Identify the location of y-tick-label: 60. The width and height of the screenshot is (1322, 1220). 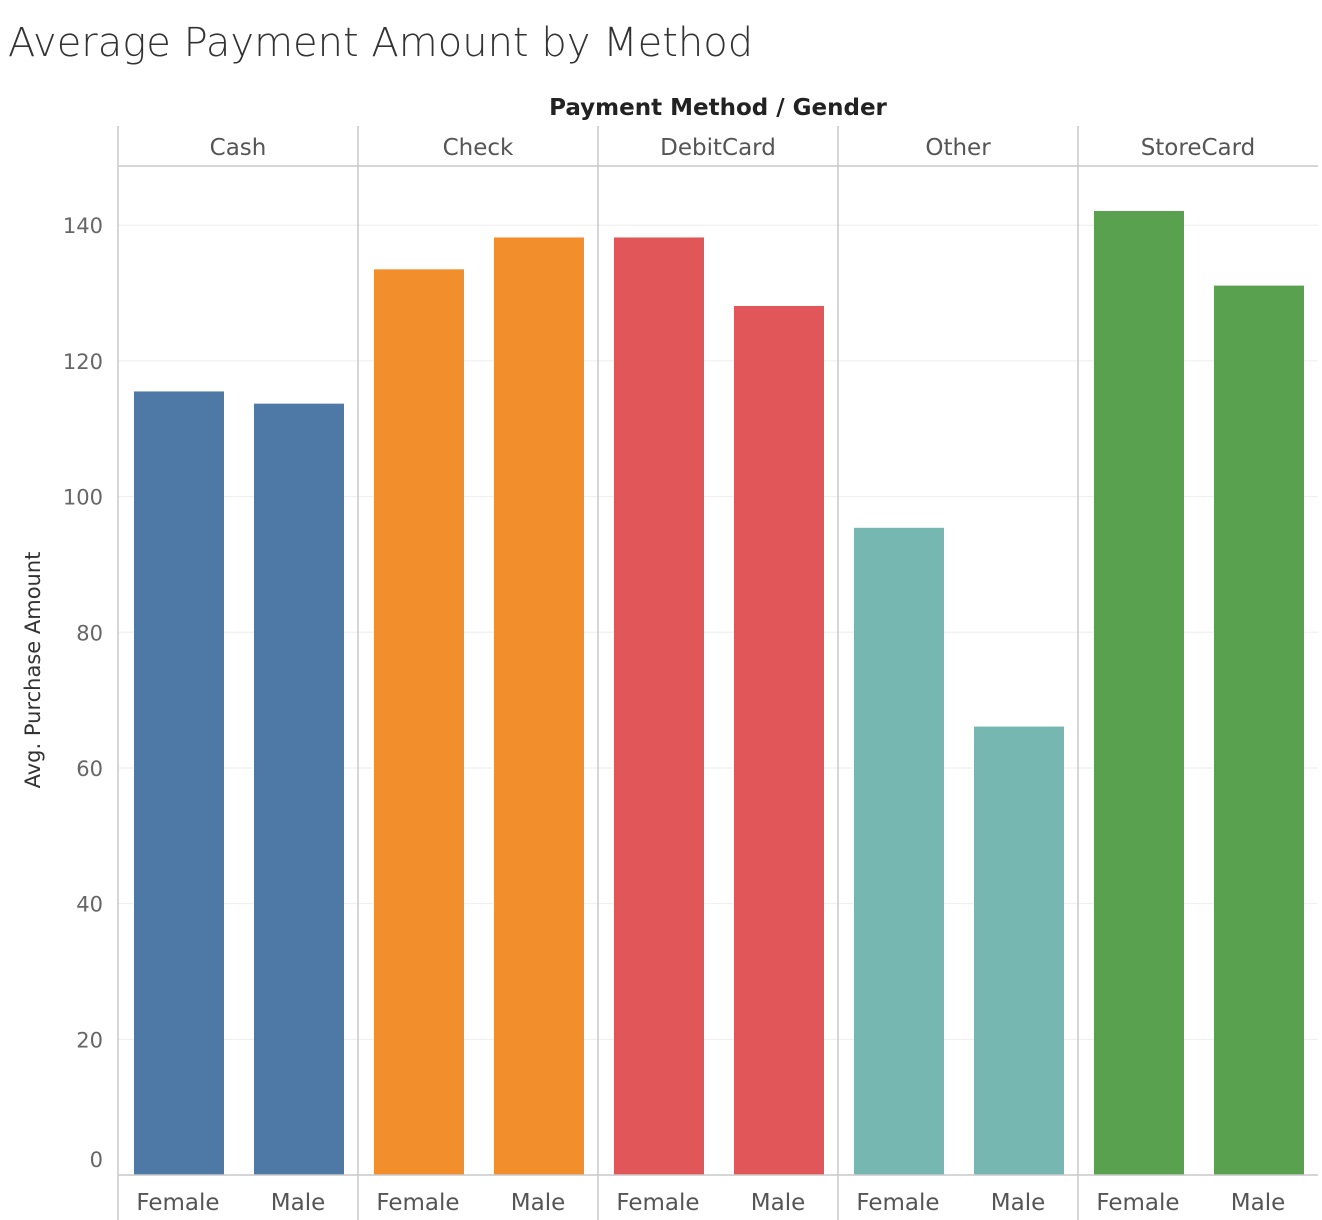
(89, 769).